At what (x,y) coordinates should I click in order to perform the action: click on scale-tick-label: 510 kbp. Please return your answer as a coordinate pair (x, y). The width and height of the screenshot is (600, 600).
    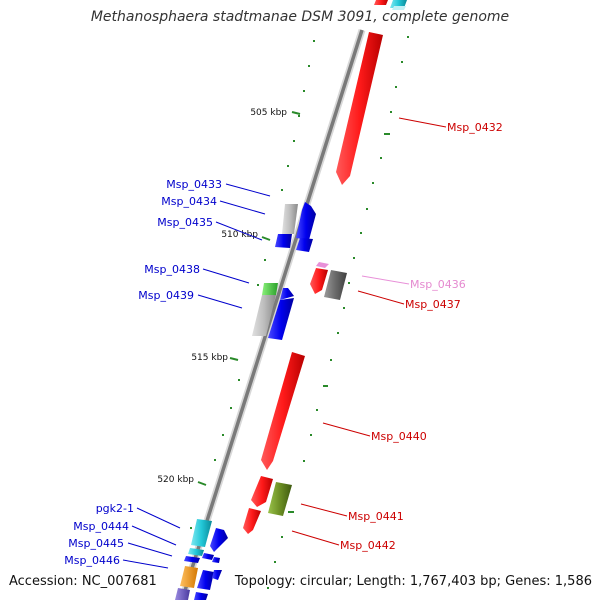
    Looking at the image, I should click on (239, 235).